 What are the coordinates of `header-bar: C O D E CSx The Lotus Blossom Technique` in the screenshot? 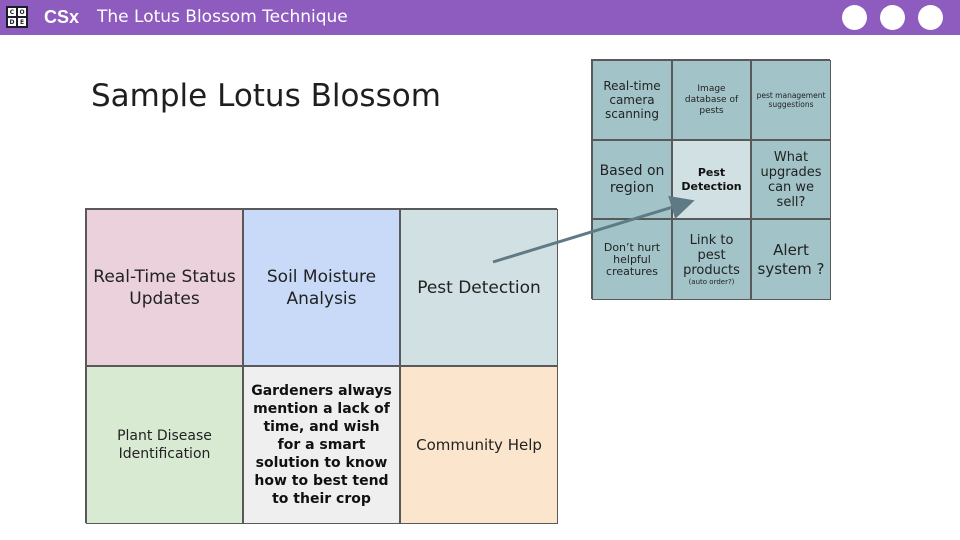 It's located at (480, 17).